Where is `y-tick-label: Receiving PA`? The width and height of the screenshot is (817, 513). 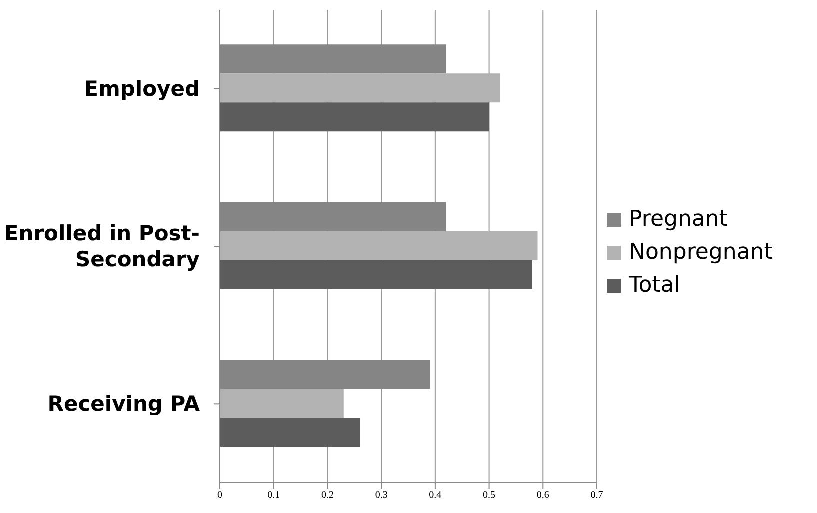 y-tick-label: Receiving PA is located at coordinates (124, 404).